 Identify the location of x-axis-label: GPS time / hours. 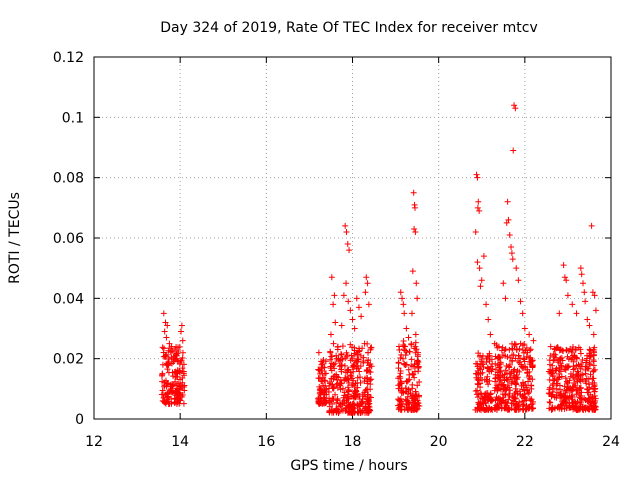
(348, 466).